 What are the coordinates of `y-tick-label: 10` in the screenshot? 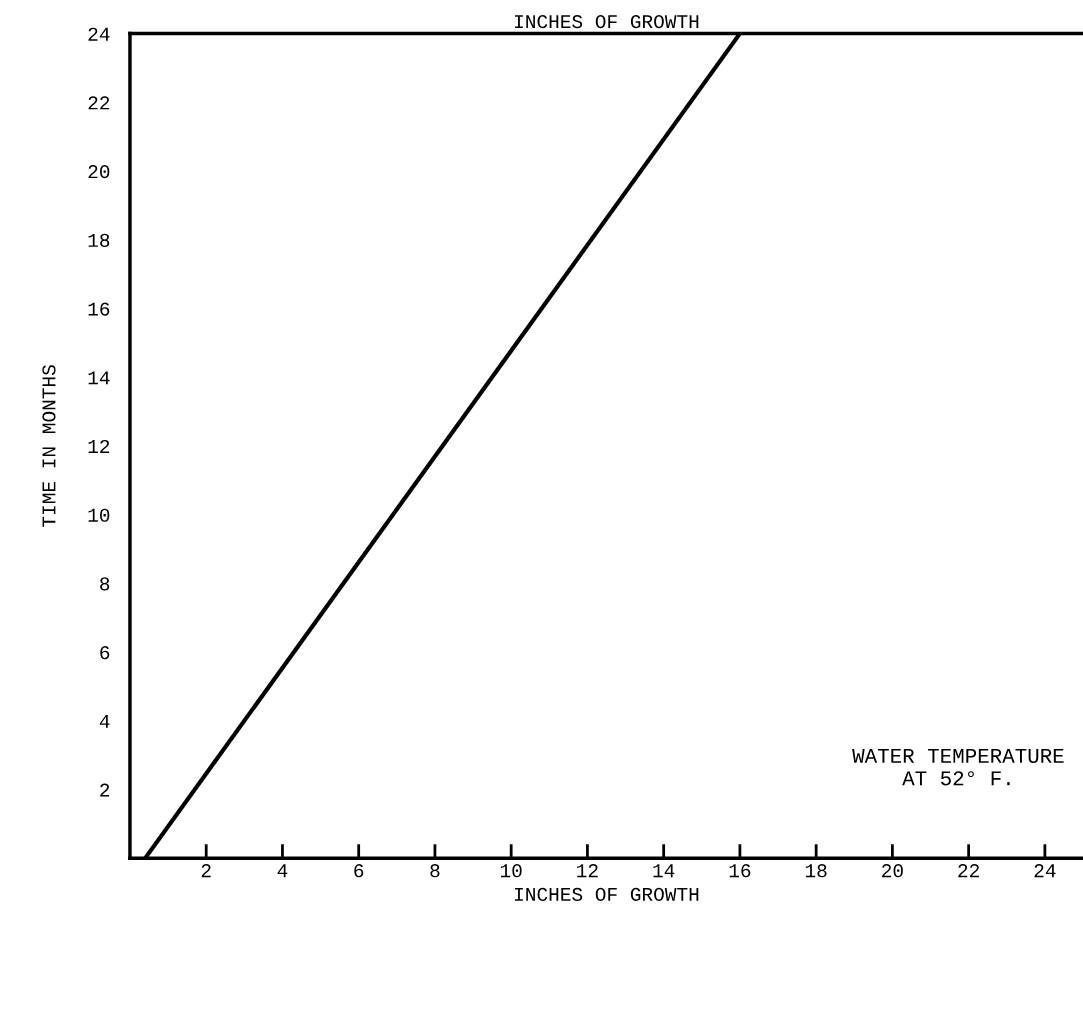 It's located at (99, 515).